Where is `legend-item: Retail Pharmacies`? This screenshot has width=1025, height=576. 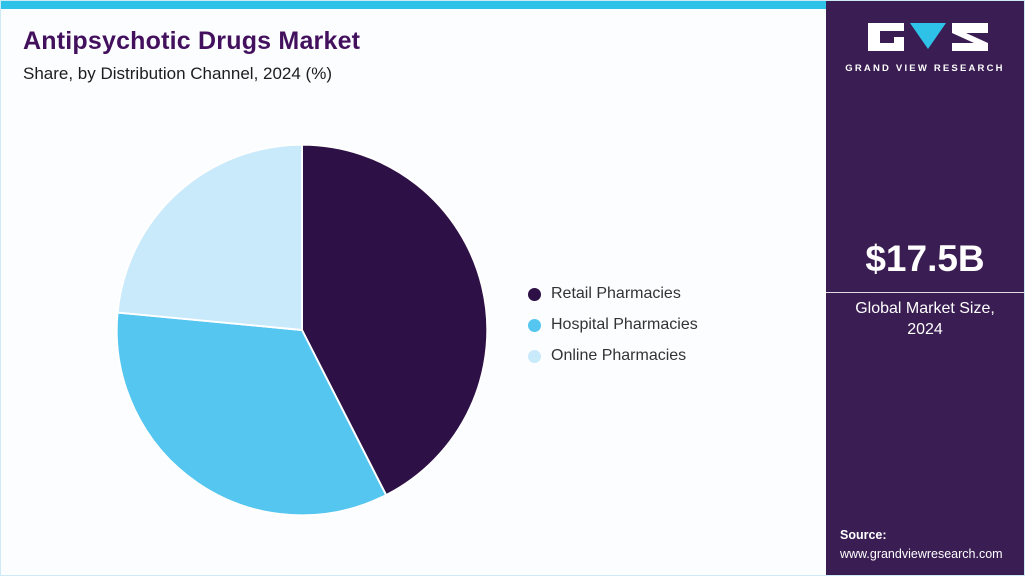
legend-item: Retail Pharmacies is located at coordinates (613, 294).